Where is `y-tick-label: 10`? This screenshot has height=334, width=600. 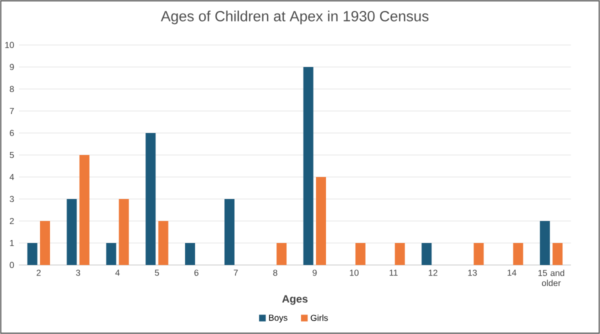 y-tick-label: 10 is located at coordinates (9, 45).